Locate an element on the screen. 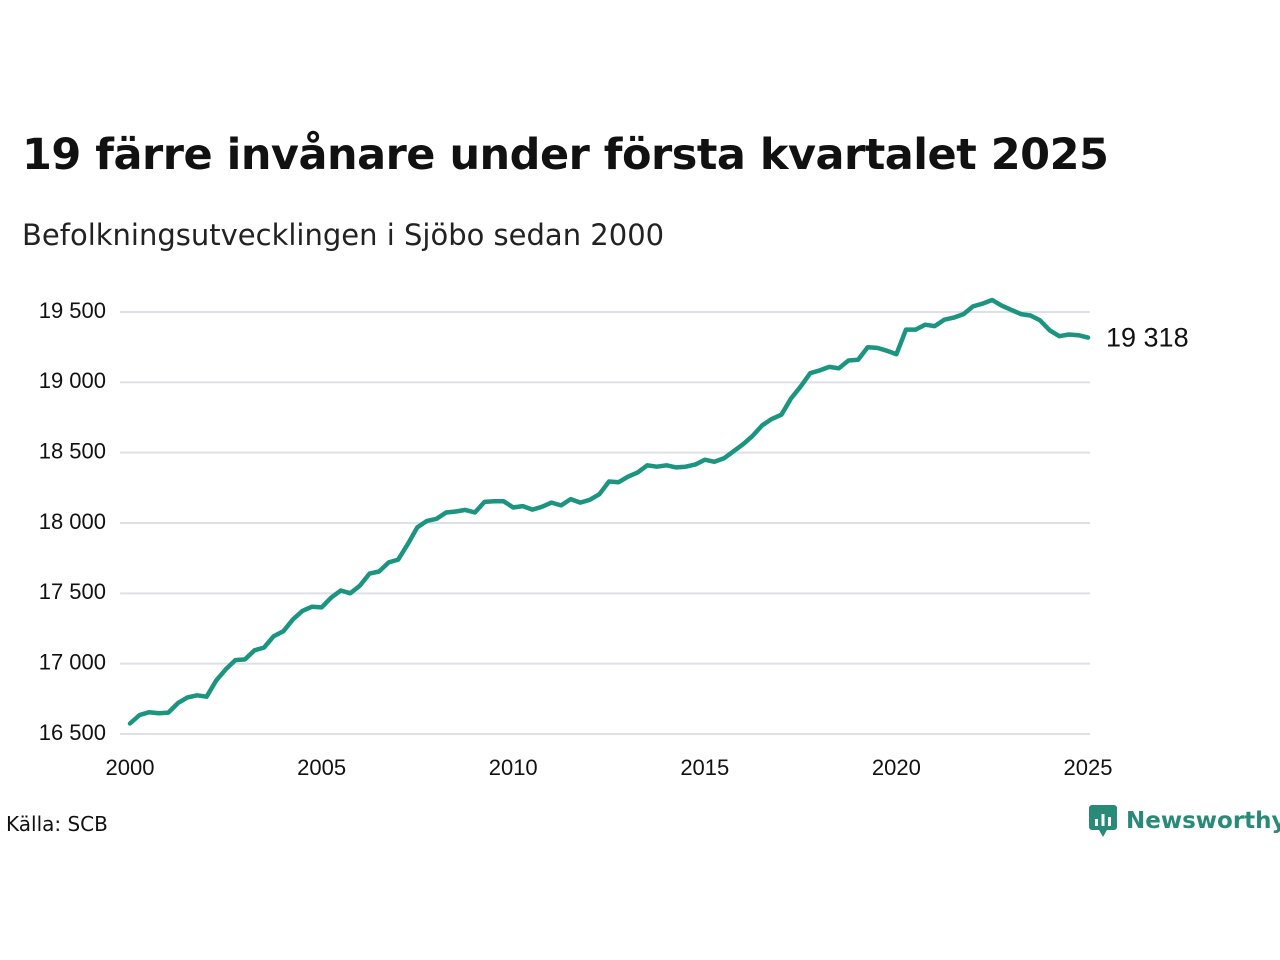 The height and width of the screenshot is (960, 1280). x-tick-label: 2010 is located at coordinates (513, 767).